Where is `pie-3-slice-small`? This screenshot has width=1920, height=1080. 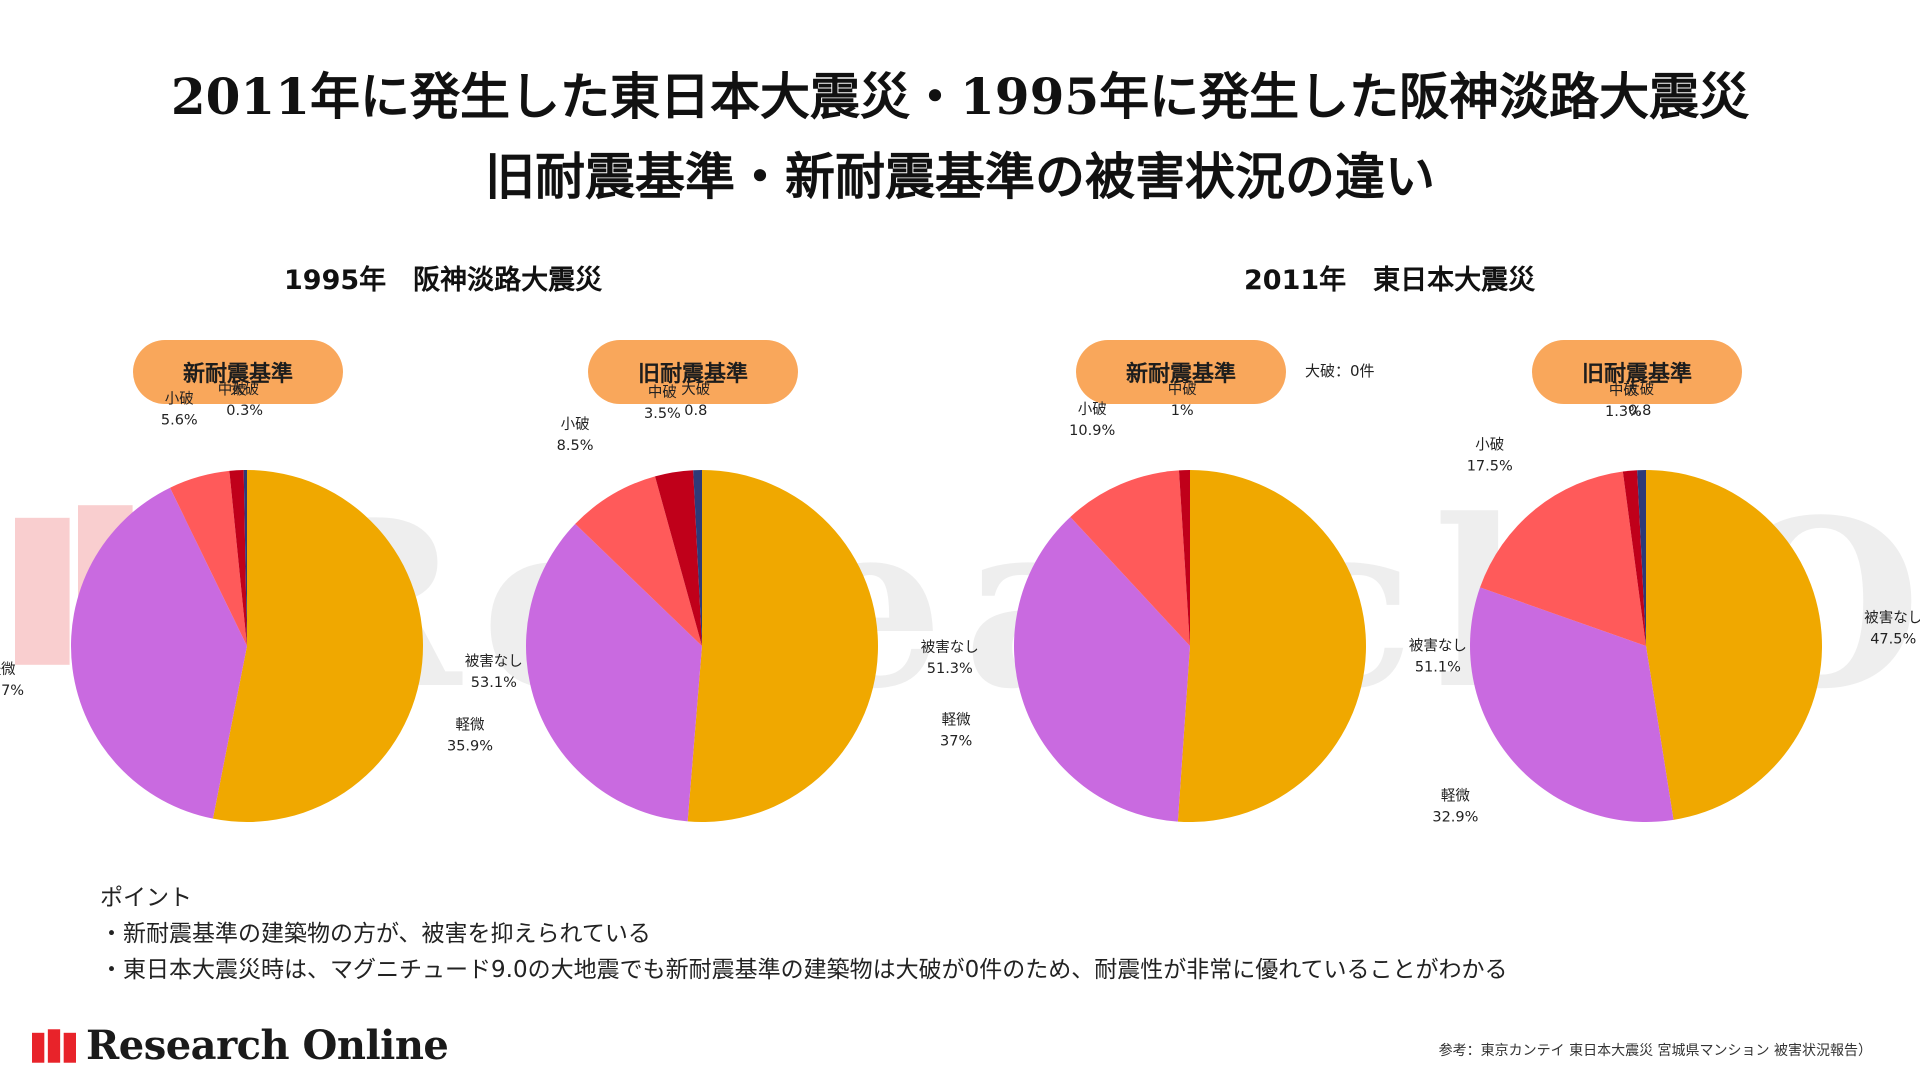
pie-3-slice-small is located at coordinates (1563, 558).